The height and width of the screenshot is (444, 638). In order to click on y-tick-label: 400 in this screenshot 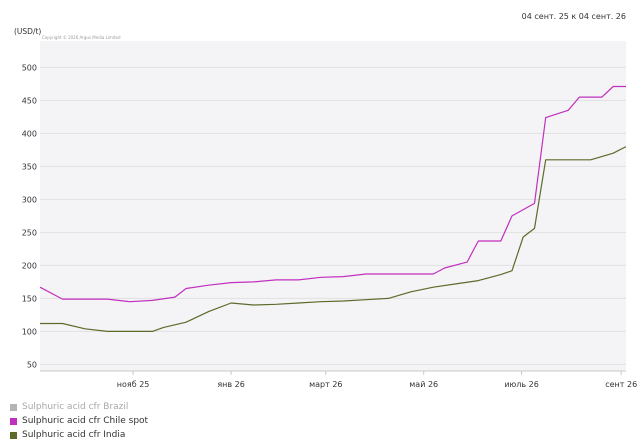, I will do `click(29, 133)`.